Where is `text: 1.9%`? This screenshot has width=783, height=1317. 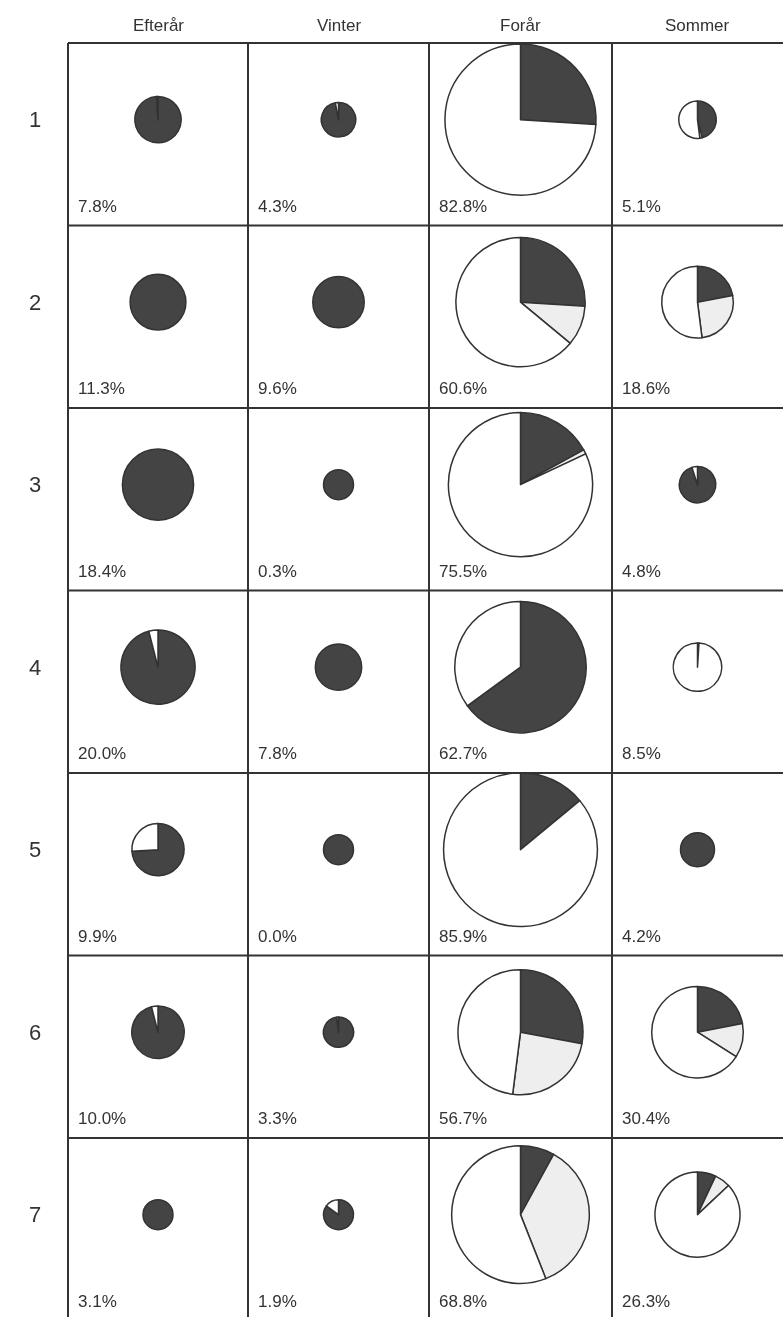 text: 1.9% is located at coordinates (277, 1301).